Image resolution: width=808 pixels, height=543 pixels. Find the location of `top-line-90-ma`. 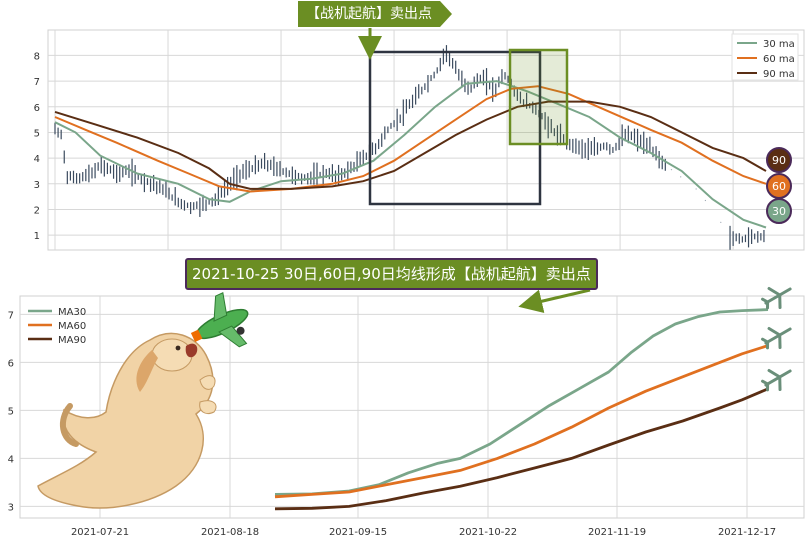

top-line-90-ma is located at coordinates (410, 145).